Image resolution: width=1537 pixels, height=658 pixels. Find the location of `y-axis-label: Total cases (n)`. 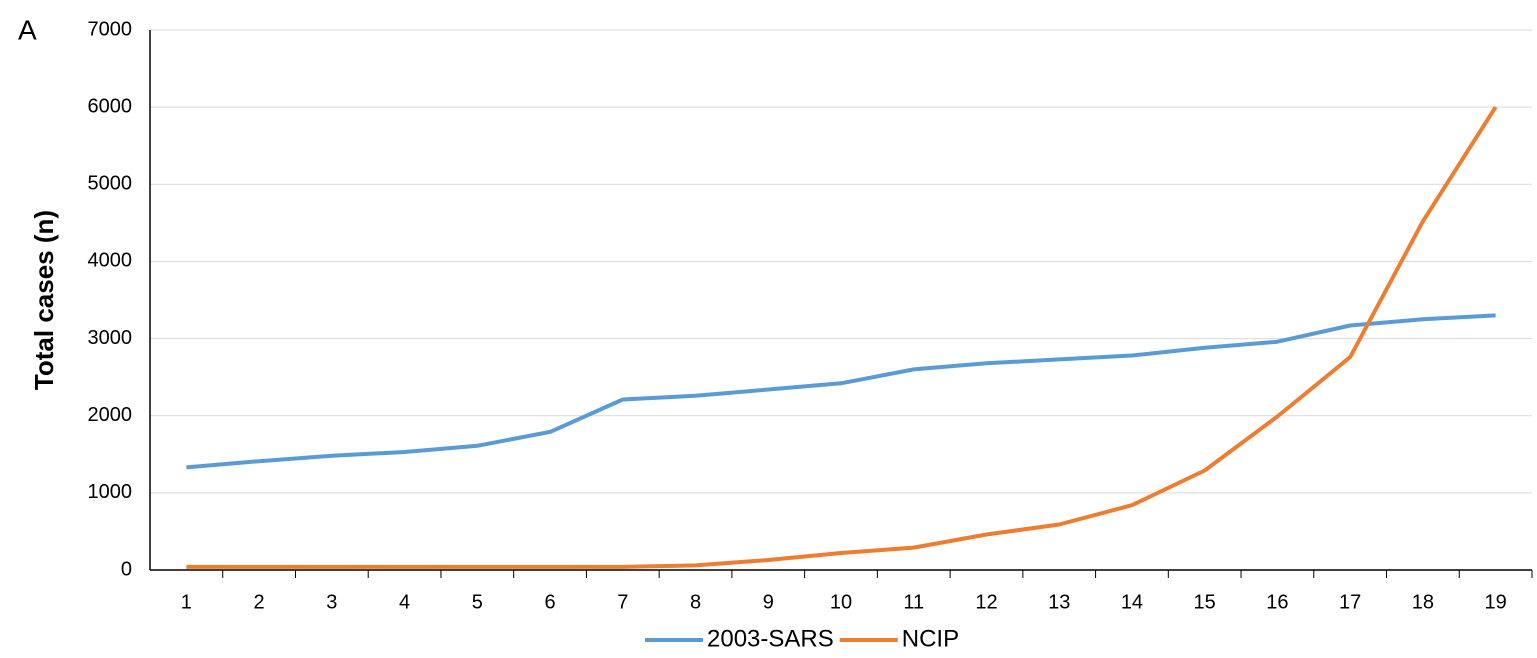

y-axis-label: Total cases (n) is located at coordinates (44, 300).